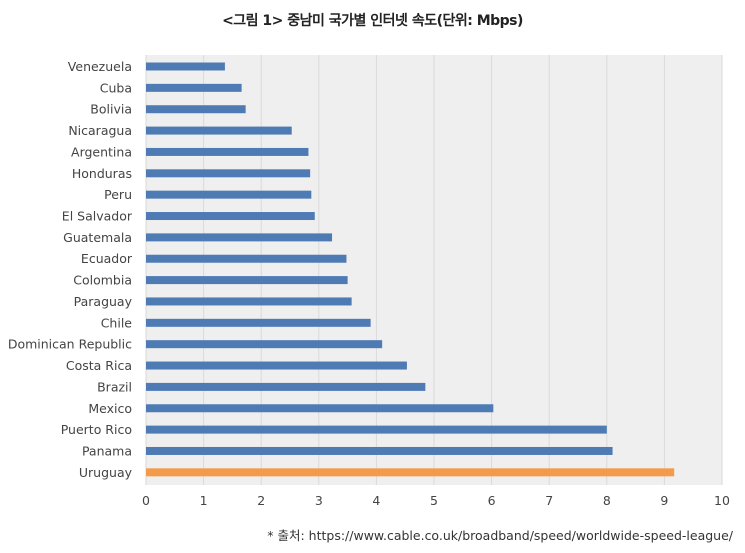  What do you see at coordinates (102, 280) in the screenshot?
I see `category-label: Colombia` at bounding box center [102, 280].